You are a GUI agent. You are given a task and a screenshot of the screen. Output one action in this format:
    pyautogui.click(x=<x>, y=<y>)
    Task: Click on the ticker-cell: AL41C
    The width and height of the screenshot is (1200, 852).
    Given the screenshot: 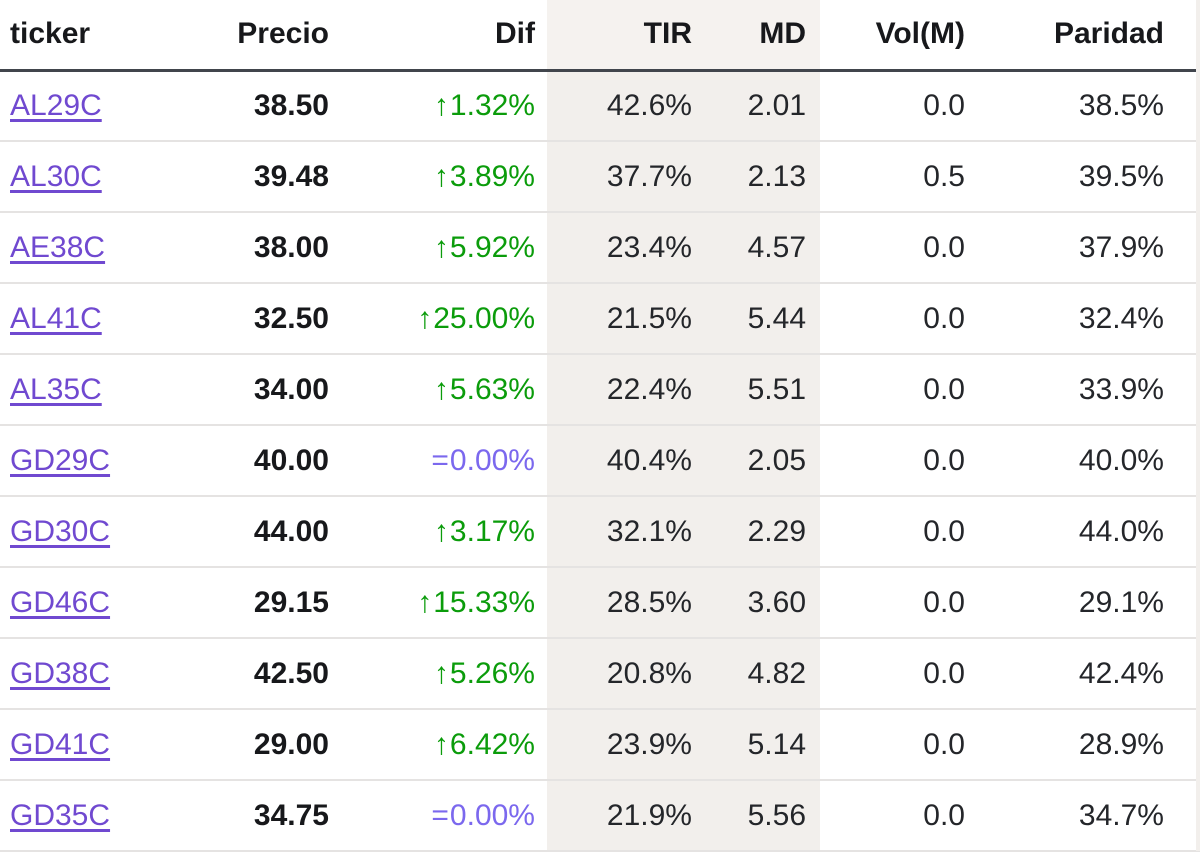 What is the action you would take?
    pyautogui.click(x=70, y=319)
    